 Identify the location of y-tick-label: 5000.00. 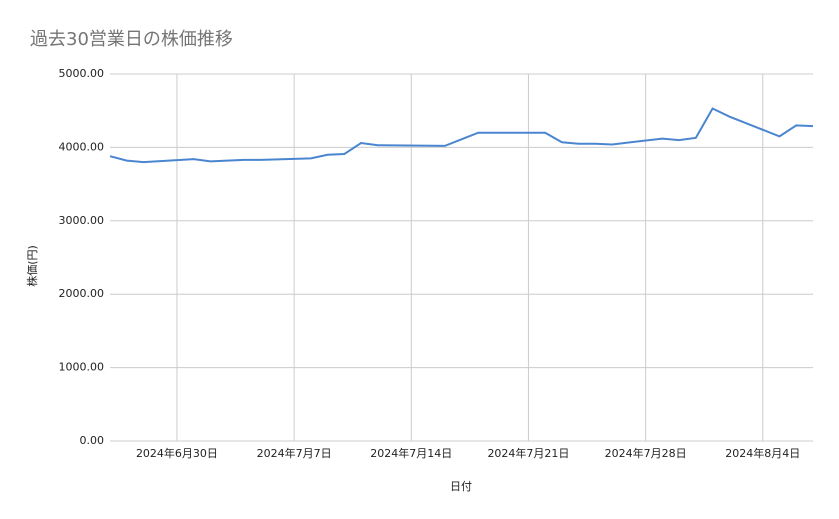
(82, 73).